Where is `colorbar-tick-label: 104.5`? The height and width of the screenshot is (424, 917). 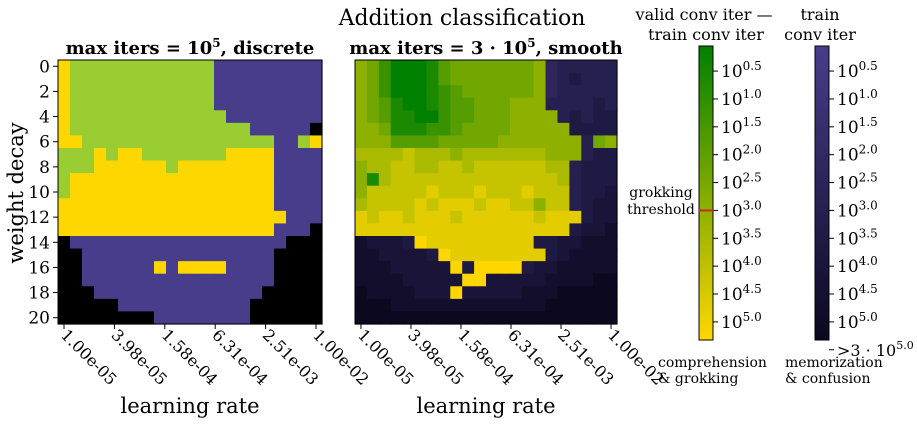
colorbar-tick-label: 104.5 is located at coordinates (857, 293).